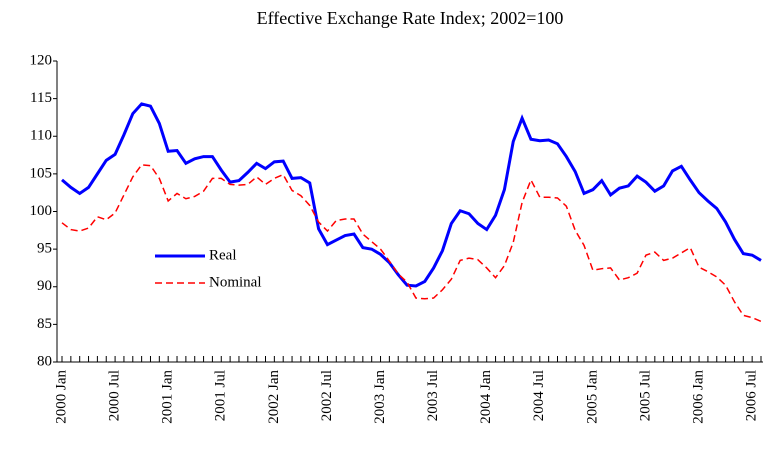 Image resolution: width=764 pixels, height=449 pixels. Describe the element at coordinates (44, 361) in the screenshot. I see `y-tick-label: 80` at that location.